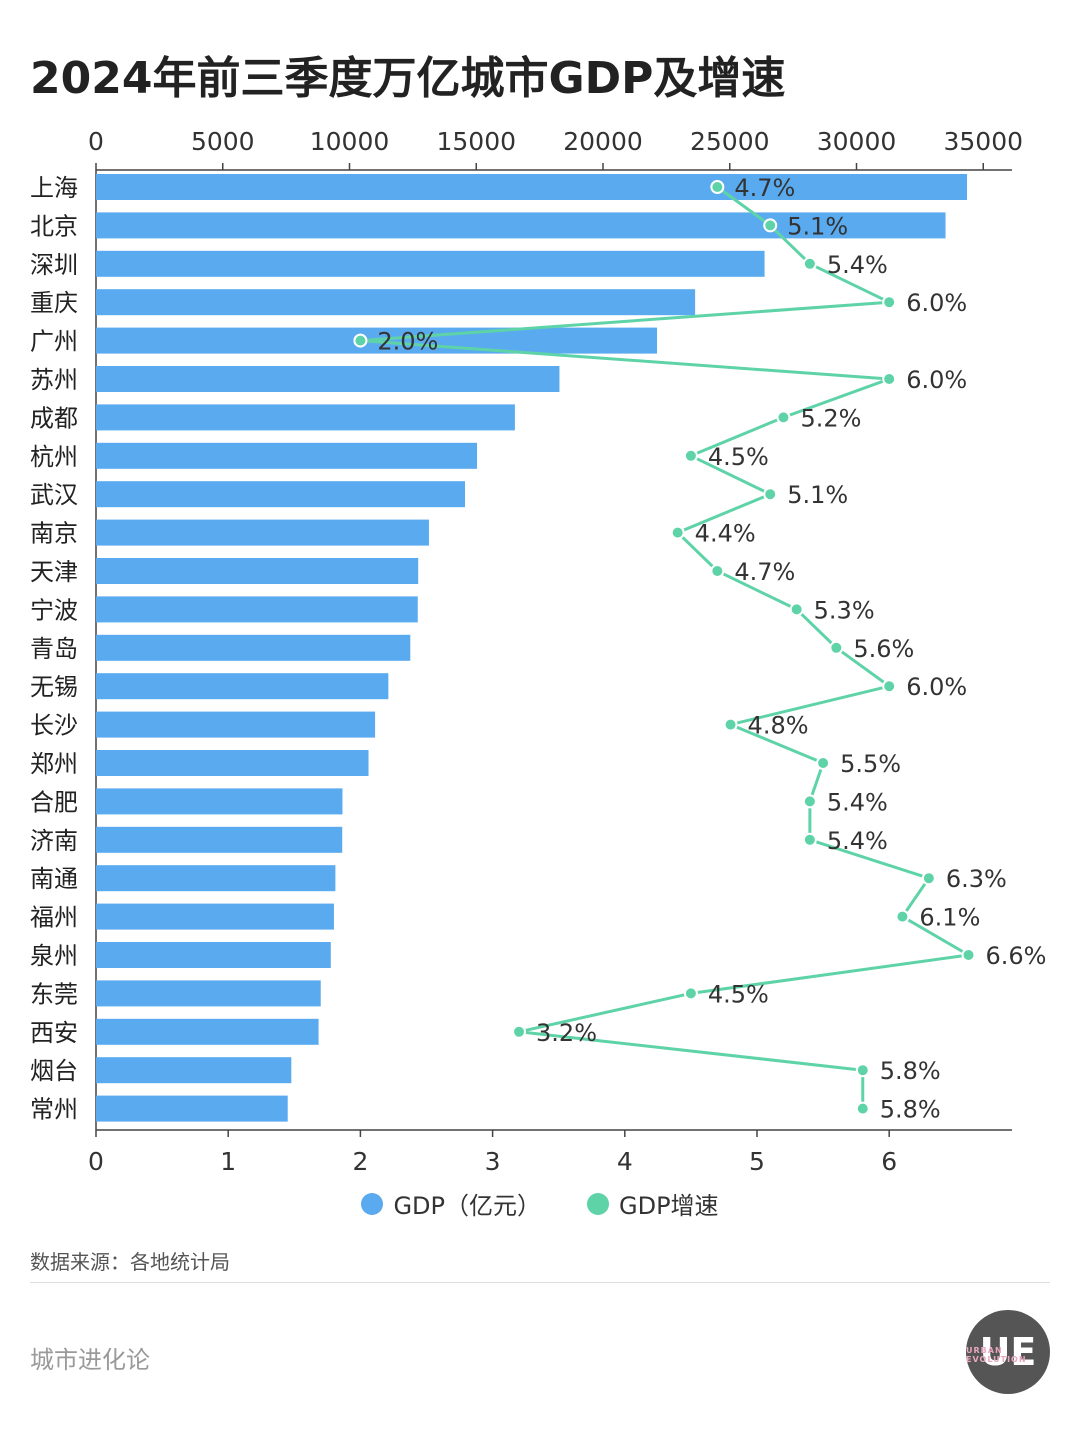  Describe the element at coordinates (870, 764) in the screenshot. I see `growth-label-15: 5.5%` at that location.